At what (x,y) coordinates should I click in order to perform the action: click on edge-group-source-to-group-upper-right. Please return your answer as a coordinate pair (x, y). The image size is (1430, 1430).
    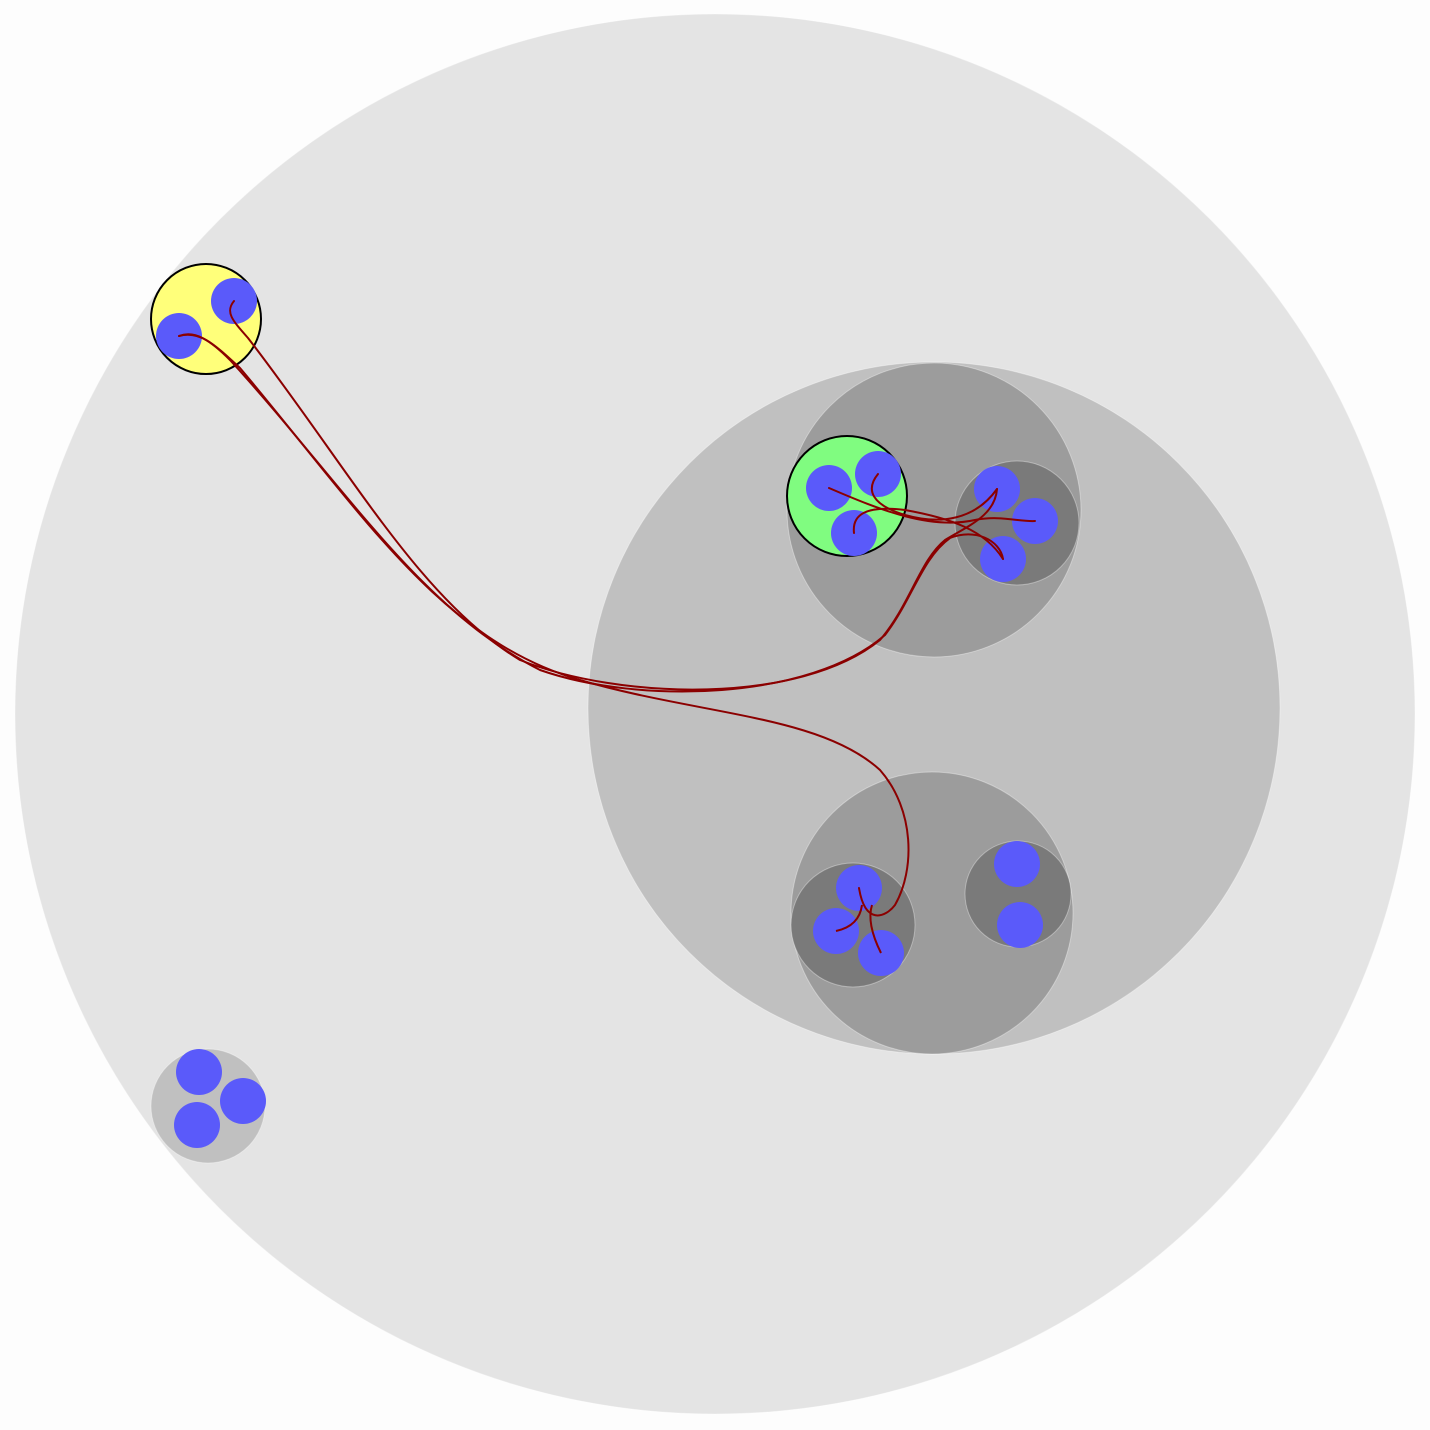
    Looking at the image, I should click on (613, 495).